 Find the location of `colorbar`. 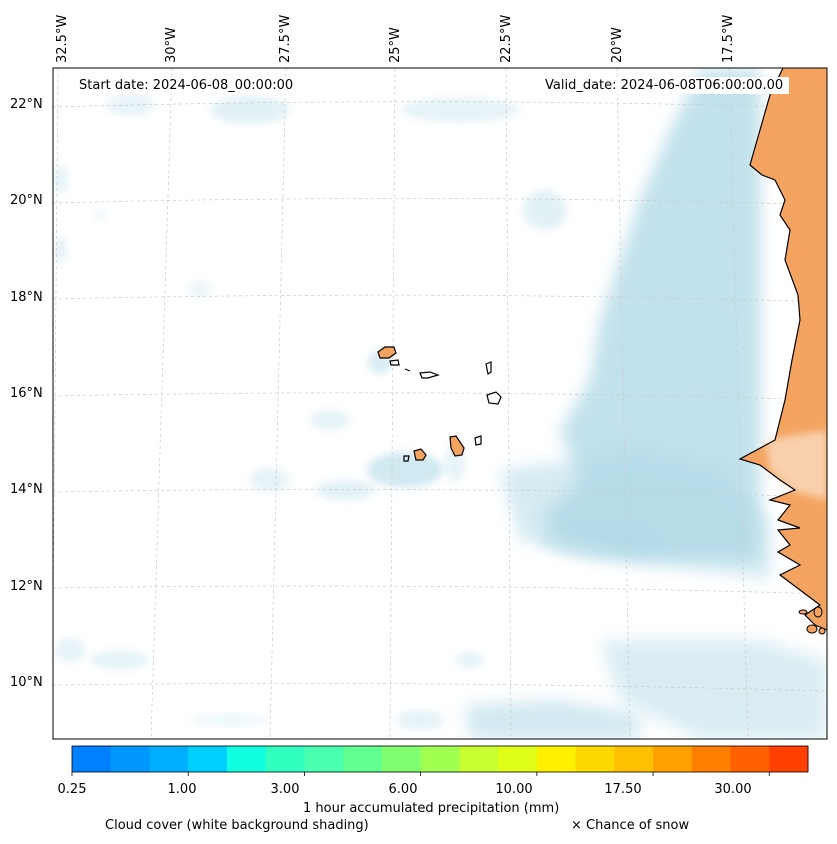

colorbar is located at coordinates (440, 760).